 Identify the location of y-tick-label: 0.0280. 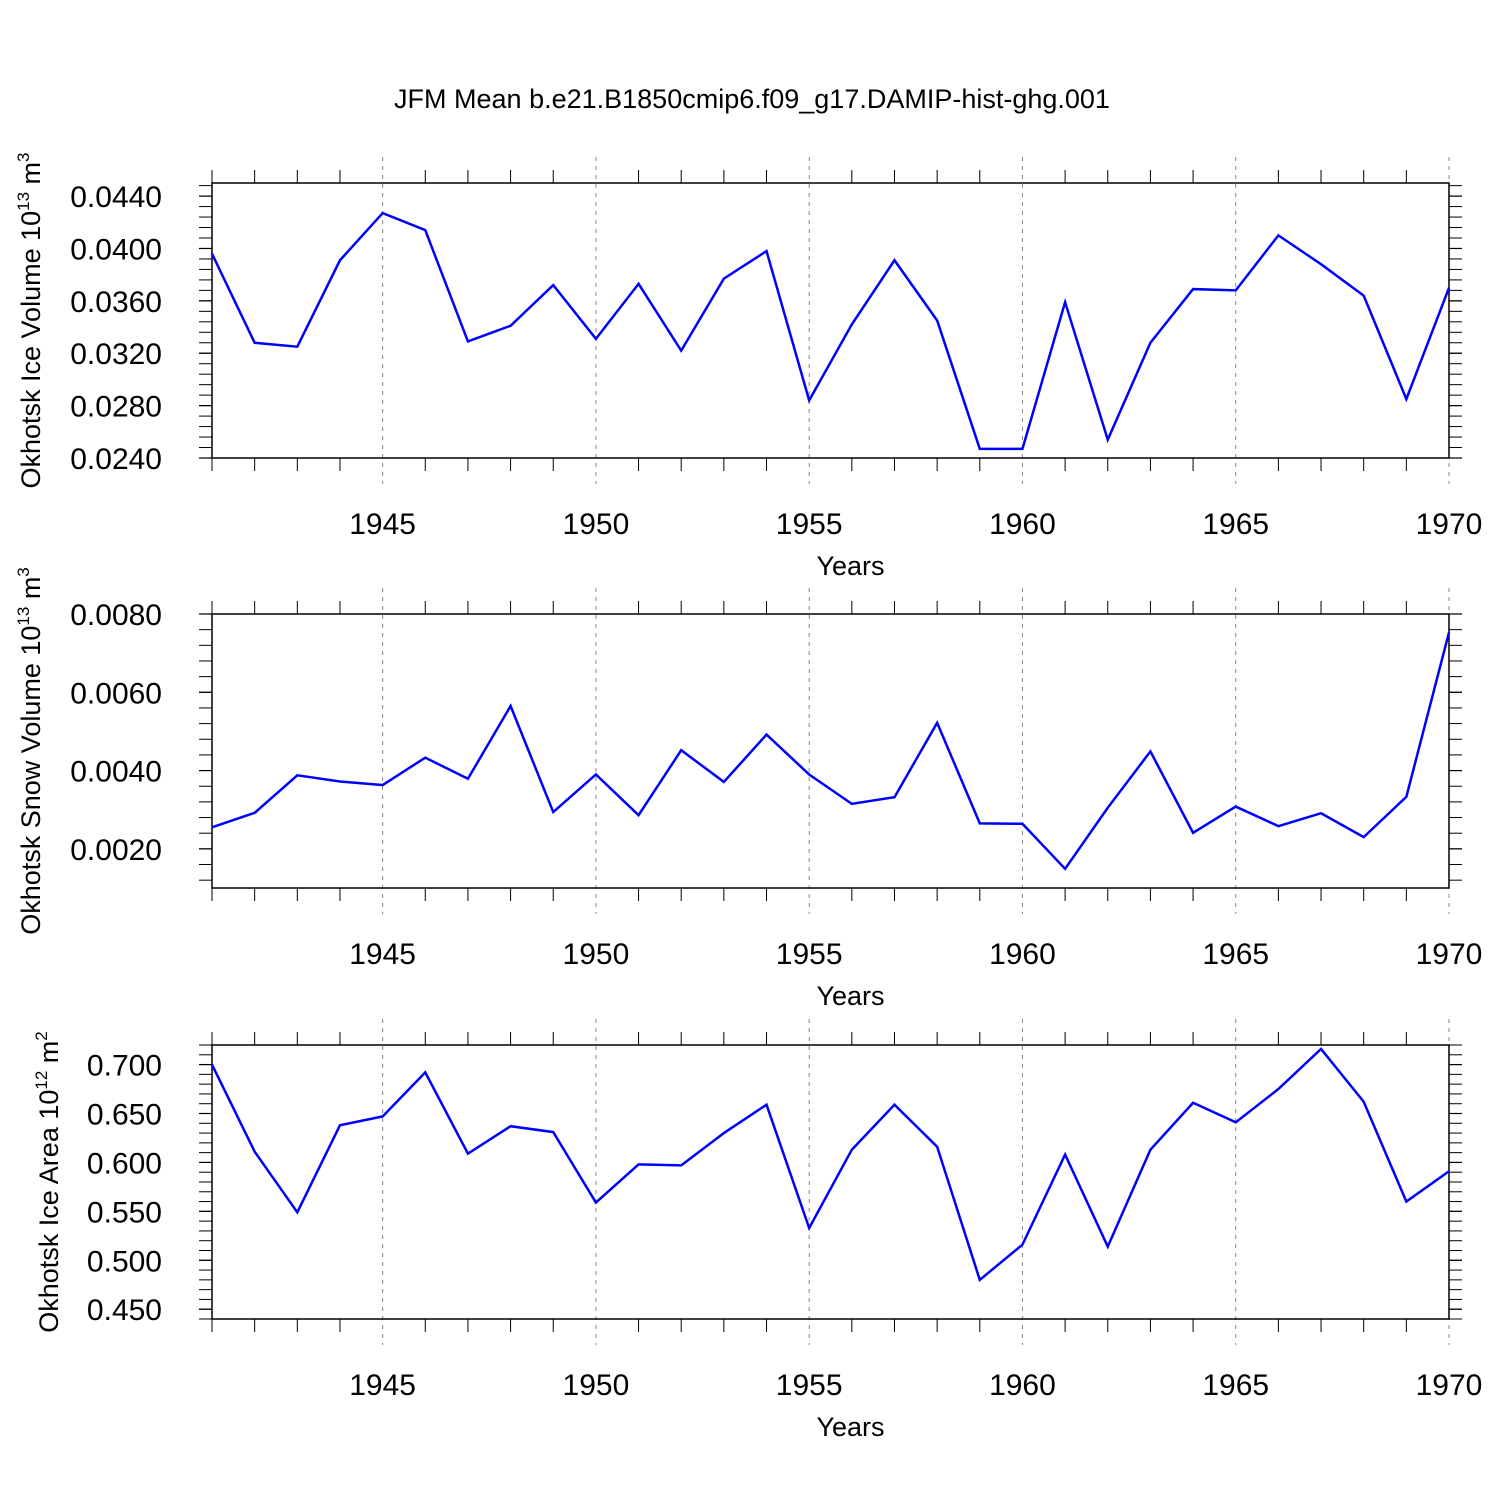
(116, 407).